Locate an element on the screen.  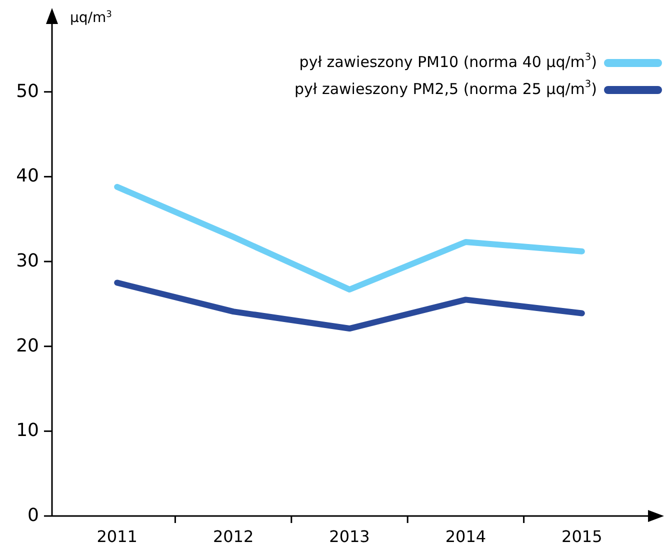
y-tick-label: 0 is located at coordinates (33, 515).